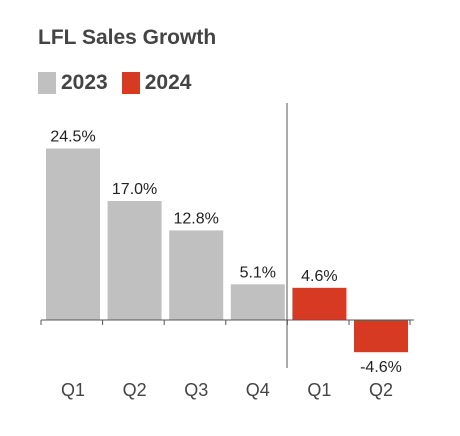 This screenshot has height=436, width=460. What do you see at coordinates (135, 390) in the screenshot?
I see `x-tick-label-2: Q2` at bounding box center [135, 390].